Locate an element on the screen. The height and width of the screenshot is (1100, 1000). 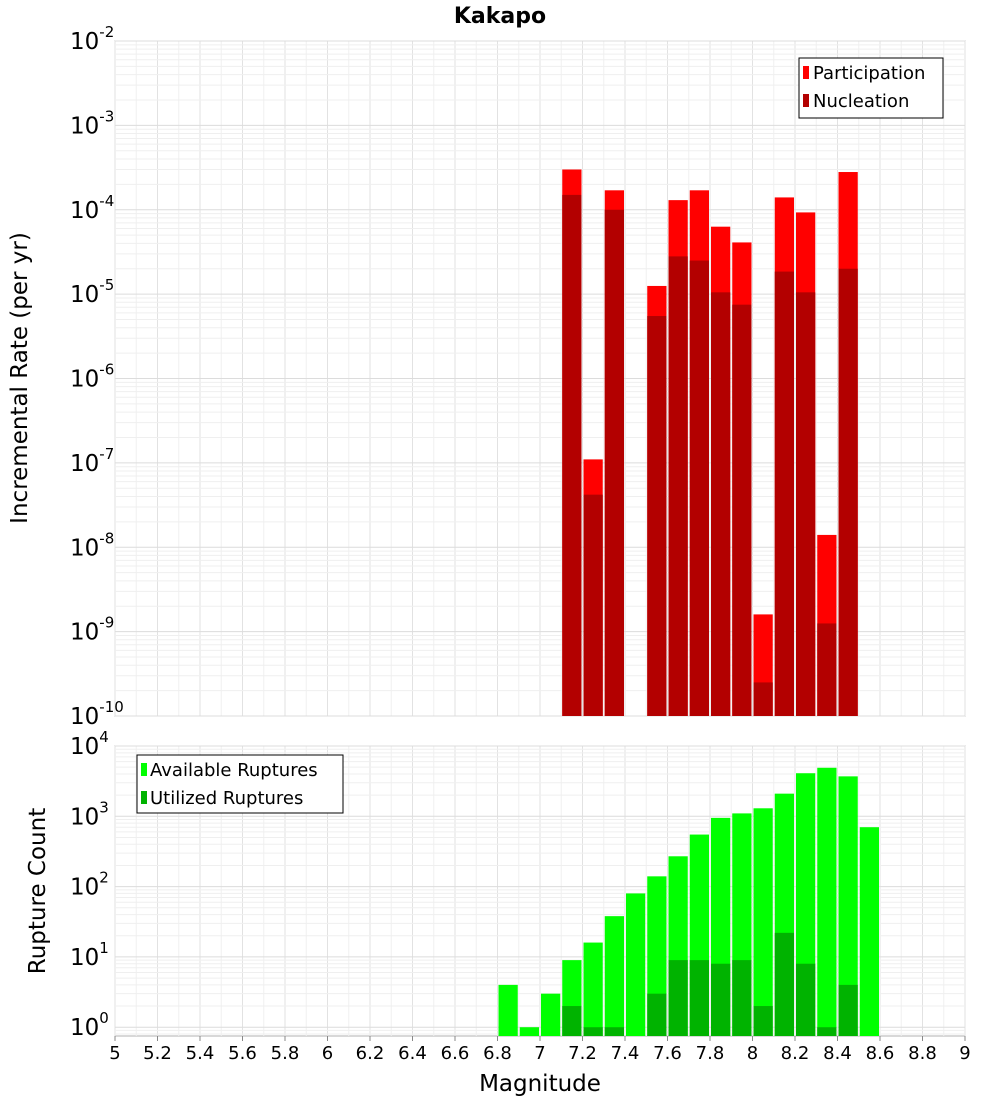
y-tick-label: 10¹ is located at coordinates (89, 955).